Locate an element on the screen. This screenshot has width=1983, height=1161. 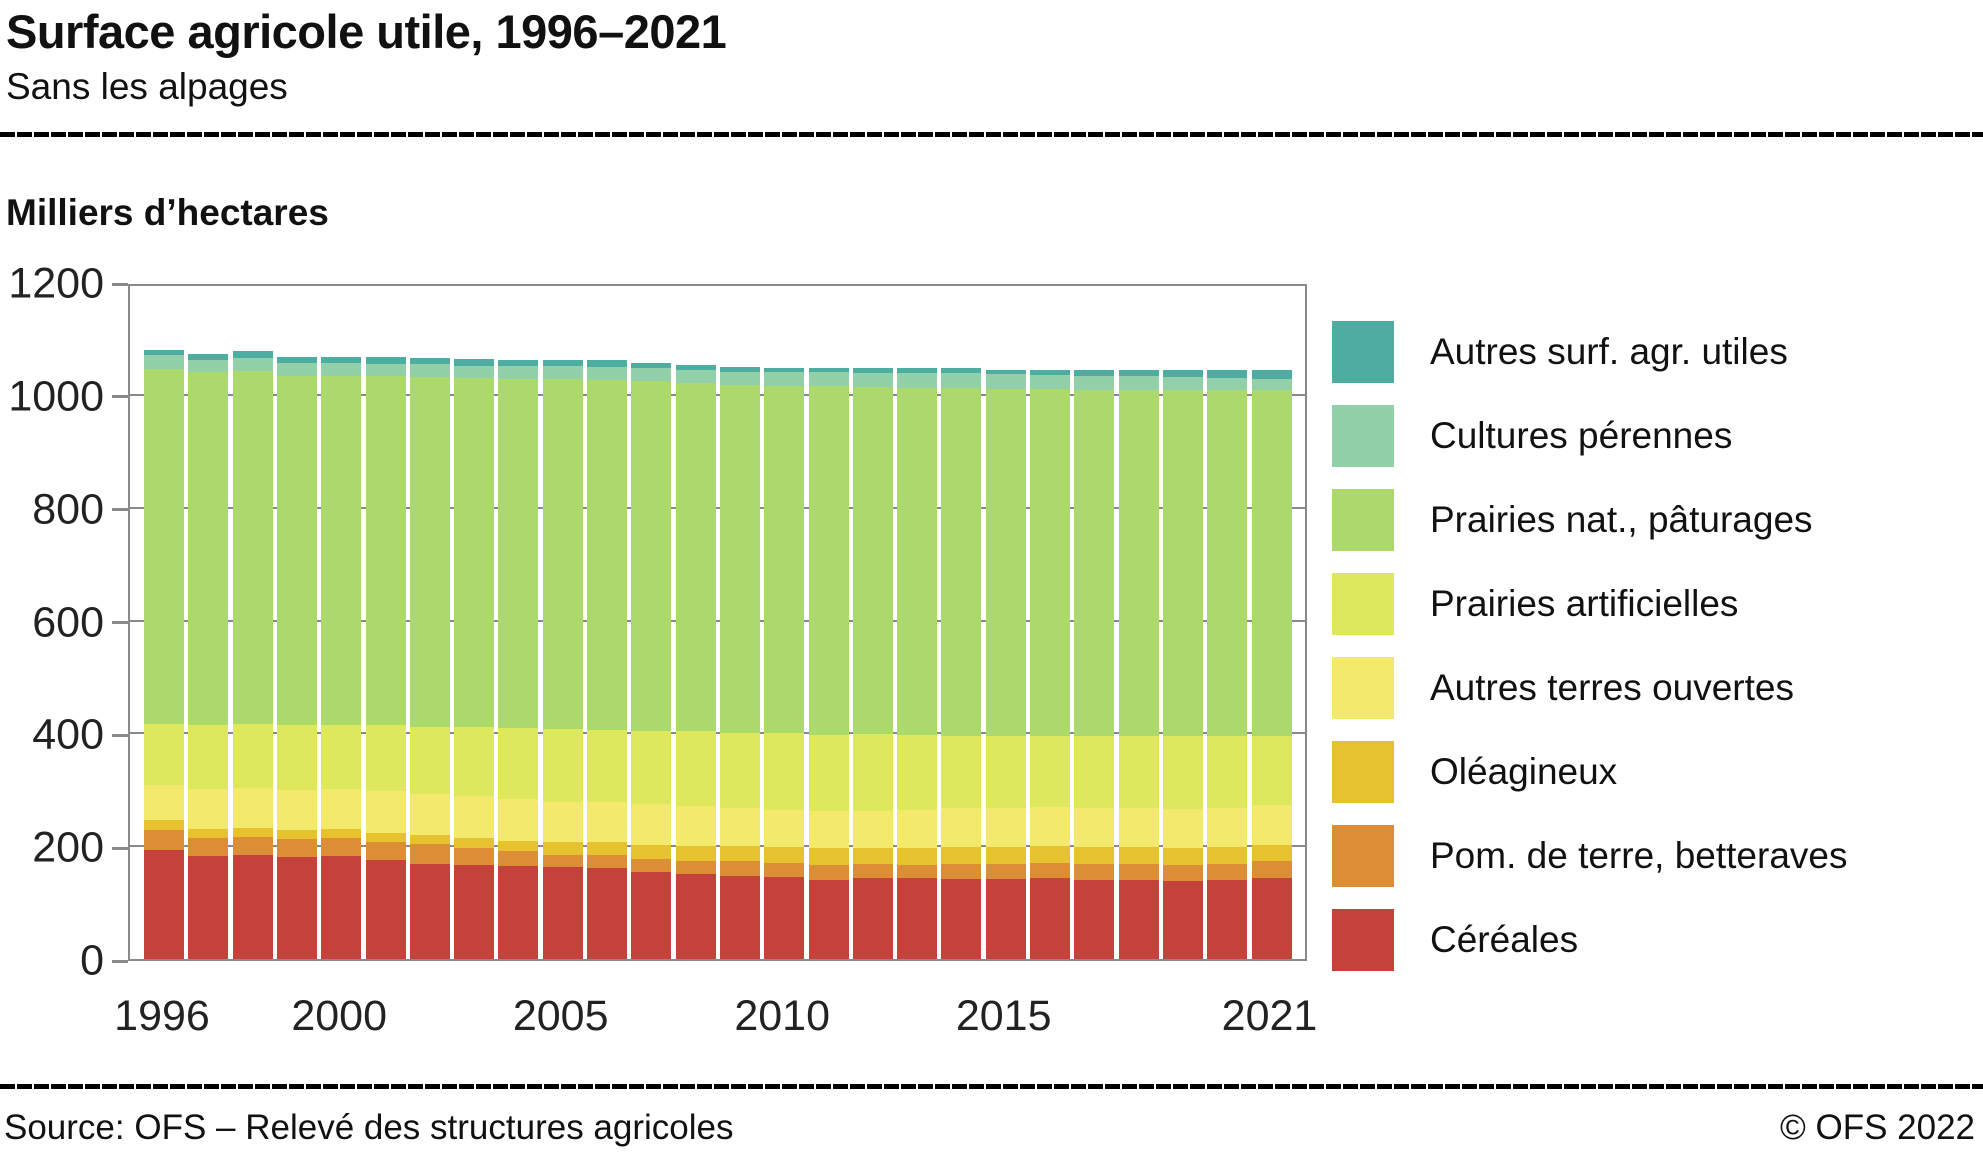
y-axis-unit-label: Milliers d’hectares is located at coordinates (167, 212).